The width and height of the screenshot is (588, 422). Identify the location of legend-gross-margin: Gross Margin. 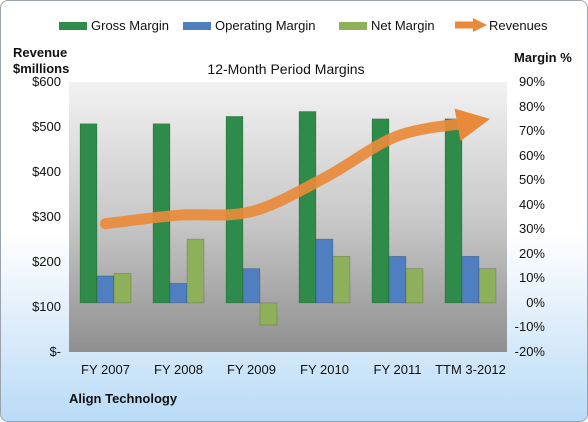
(130, 25).